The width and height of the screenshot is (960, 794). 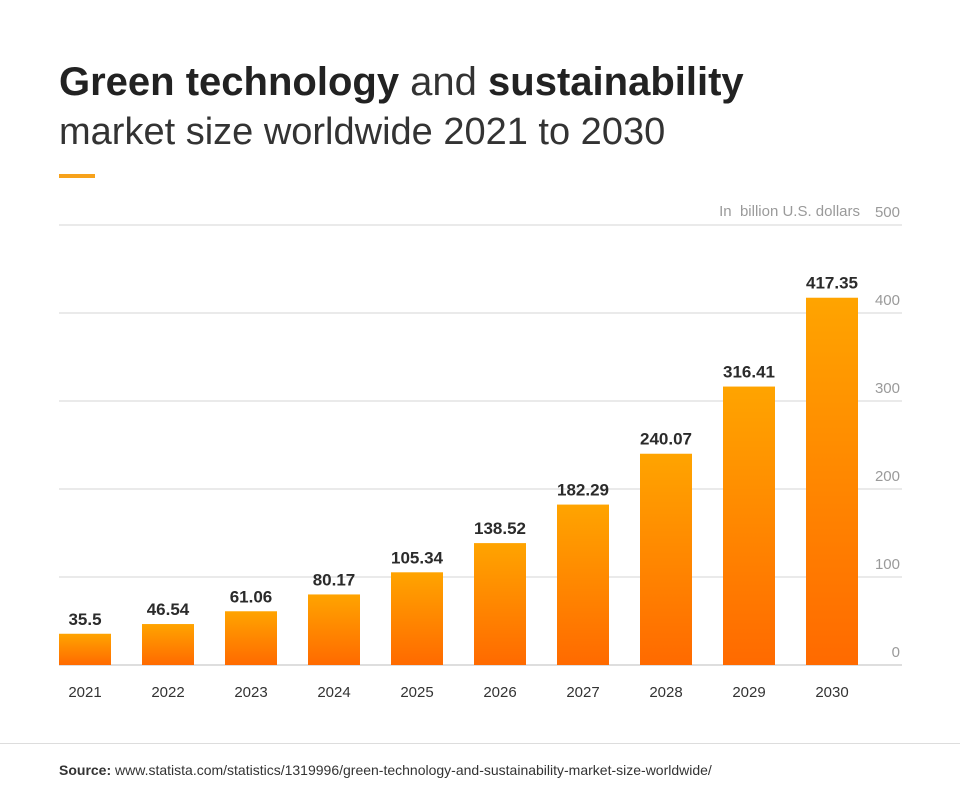 What do you see at coordinates (251, 638) in the screenshot?
I see `bar-2023` at bounding box center [251, 638].